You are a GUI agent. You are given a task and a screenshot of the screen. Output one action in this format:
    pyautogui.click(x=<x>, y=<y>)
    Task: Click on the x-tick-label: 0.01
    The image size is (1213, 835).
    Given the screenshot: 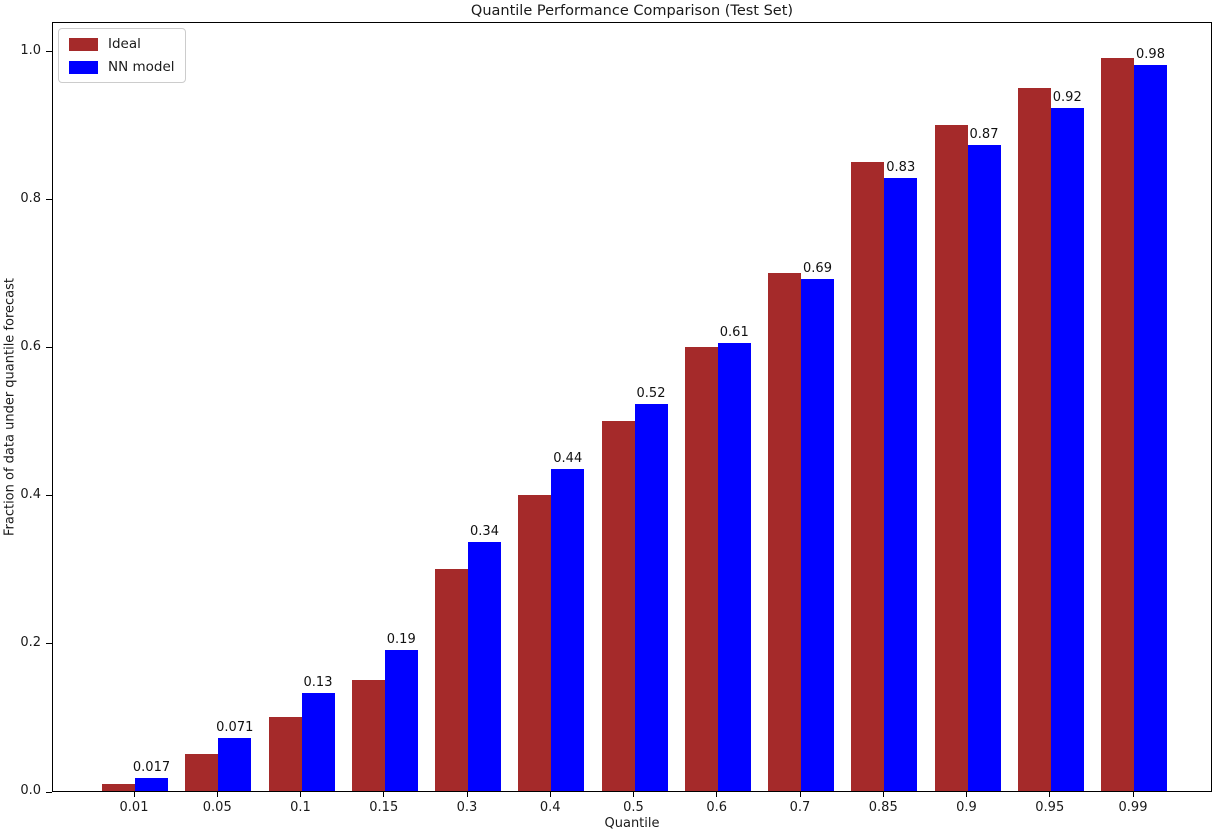 What is the action you would take?
    pyautogui.click(x=134, y=807)
    